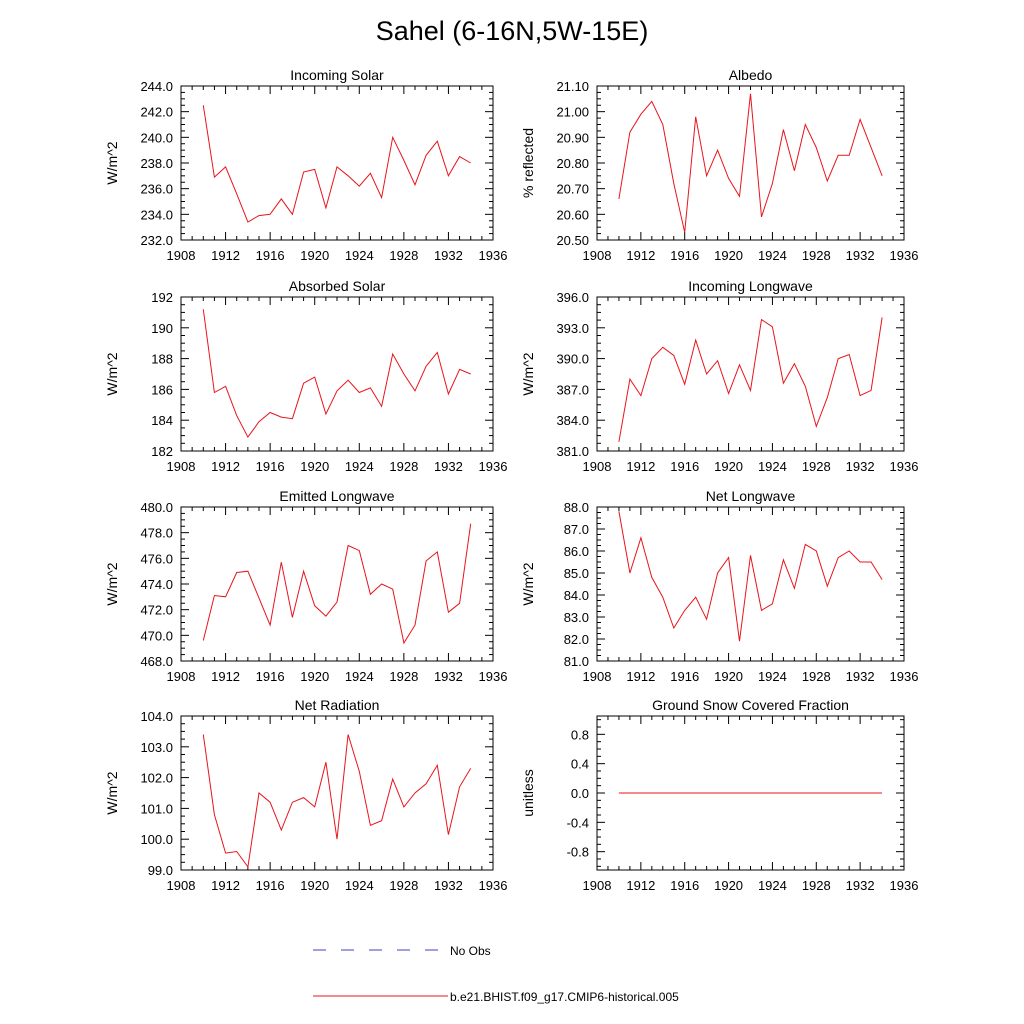  I want to click on y-tick-label: 236.0, so click(156, 189).